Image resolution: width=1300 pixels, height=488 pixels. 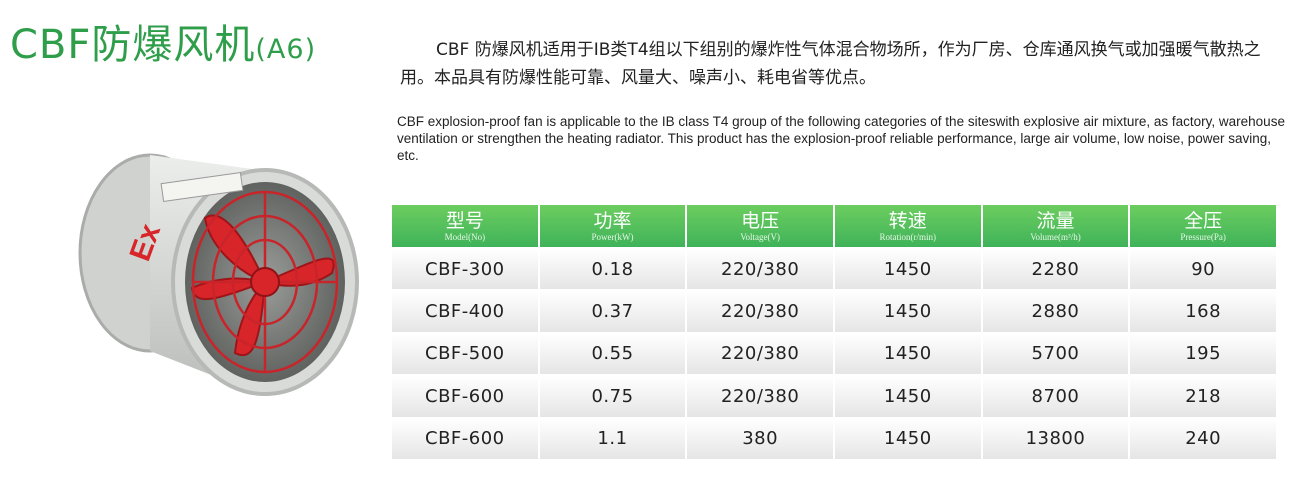 I want to click on cell-volume: 2280, so click(x=1055, y=269).